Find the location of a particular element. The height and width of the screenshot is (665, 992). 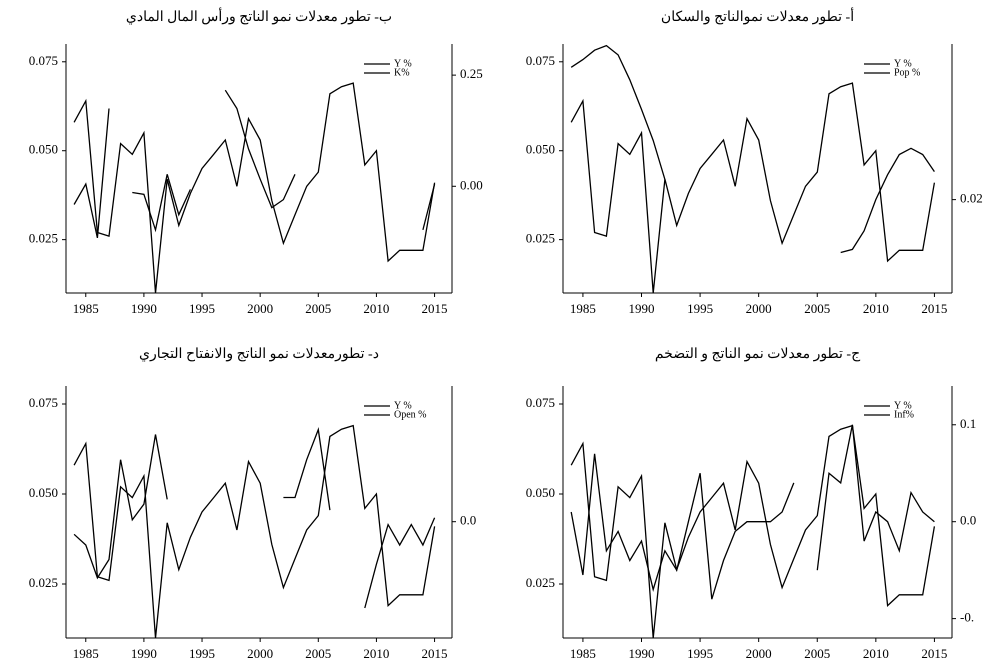

legend-label: Inf% is located at coordinates (904, 414).